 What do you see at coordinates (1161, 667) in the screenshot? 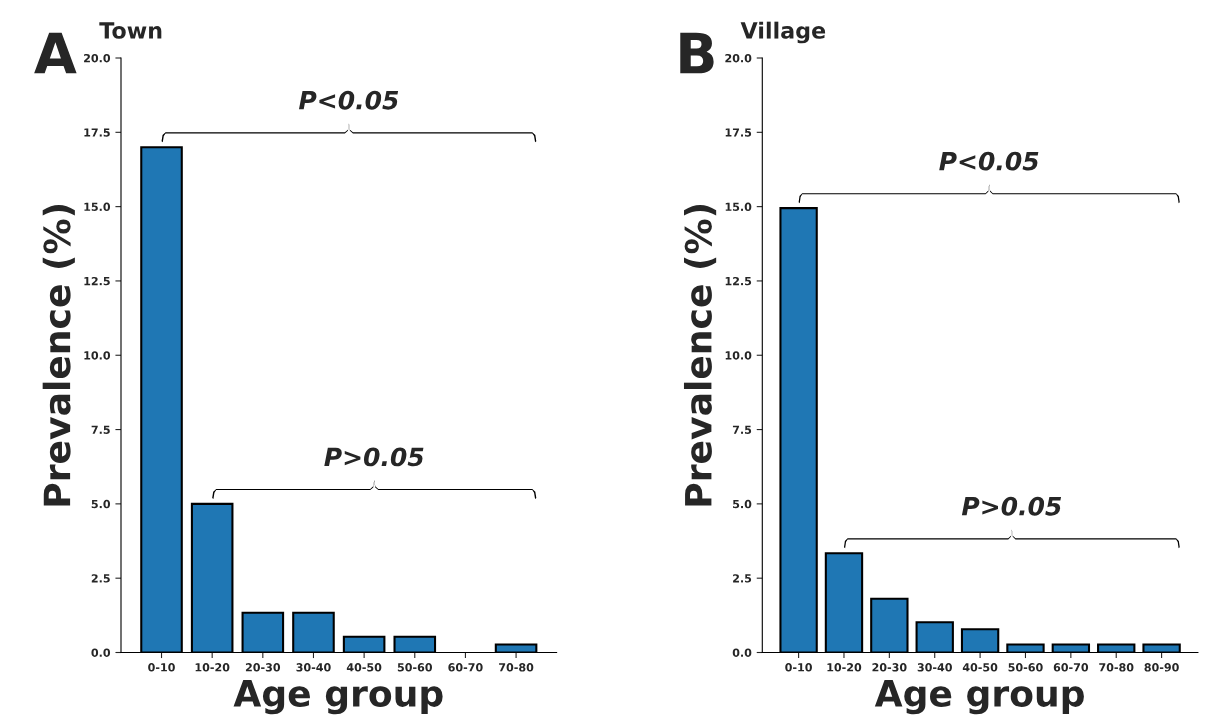
I see `x-tick-label: 80-90` at bounding box center [1161, 667].